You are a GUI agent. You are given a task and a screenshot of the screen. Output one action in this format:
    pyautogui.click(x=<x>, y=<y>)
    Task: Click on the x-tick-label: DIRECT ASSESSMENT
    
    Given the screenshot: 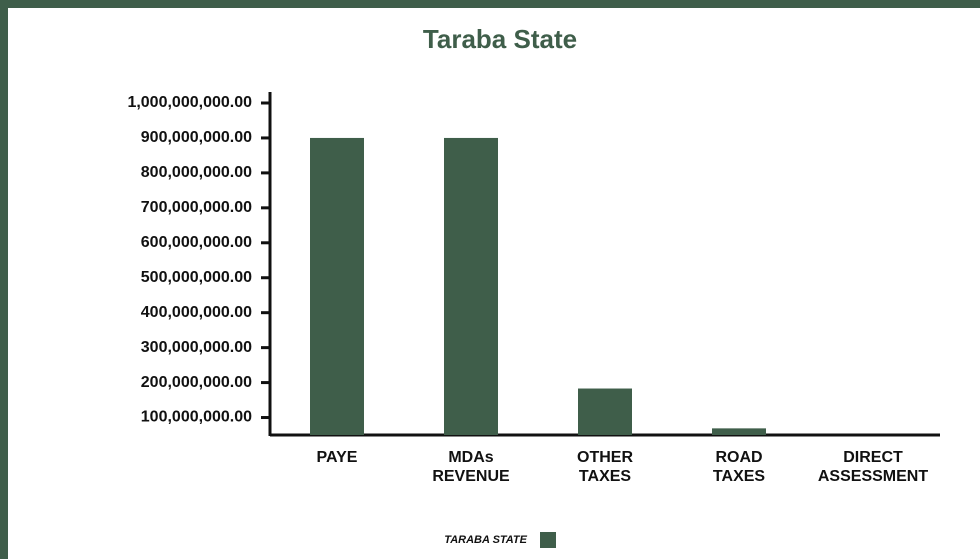 What is the action you would take?
    pyautogui.click(x=873, y=467)
    